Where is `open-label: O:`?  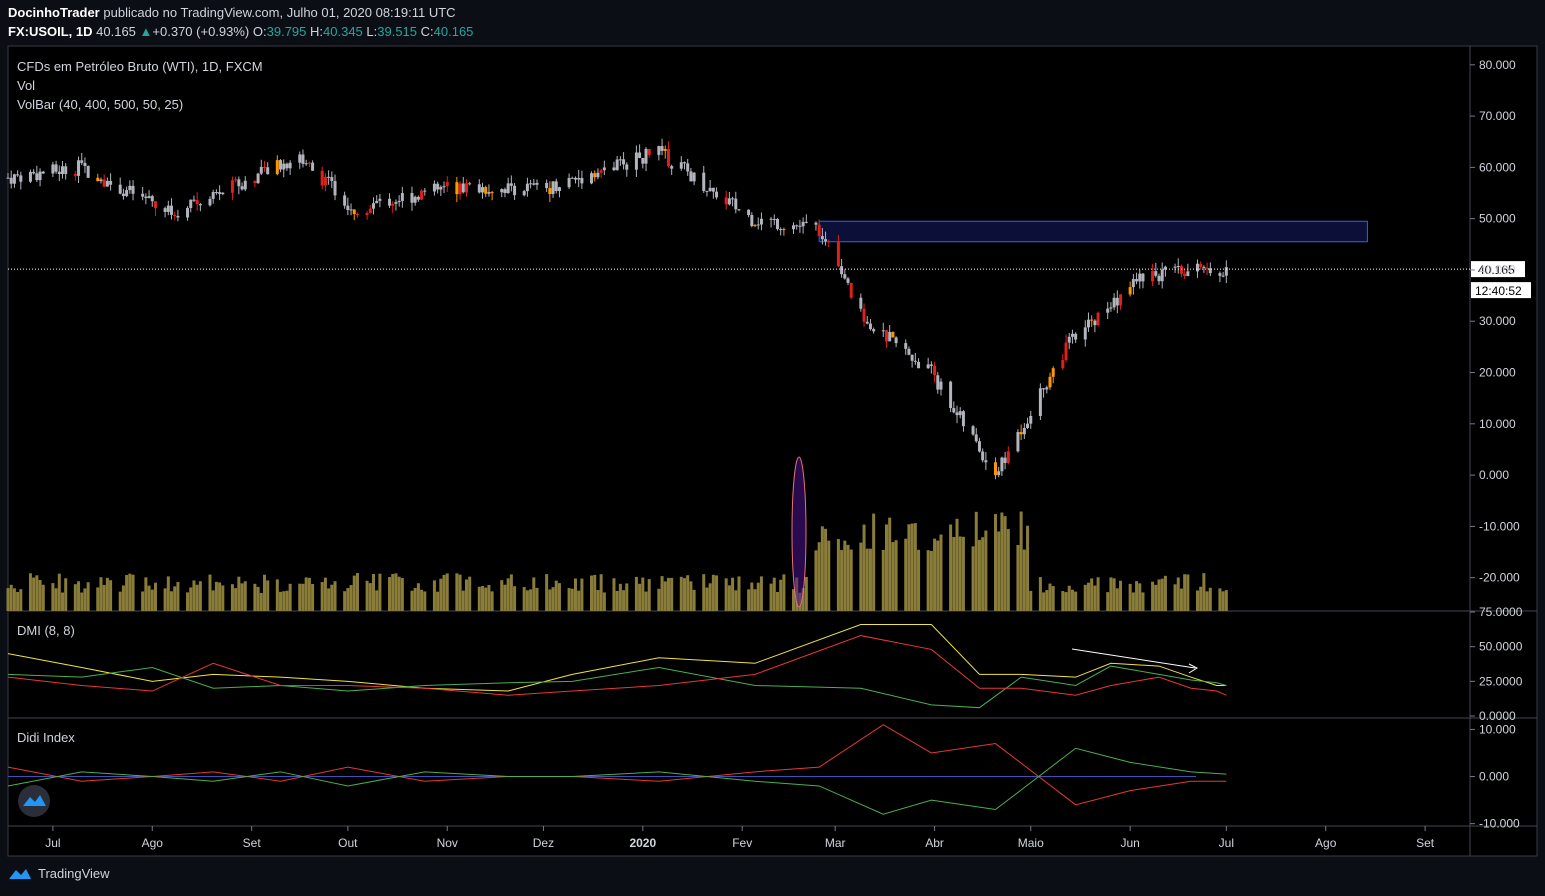
open-label: O: is located at coordinates (259, 31).